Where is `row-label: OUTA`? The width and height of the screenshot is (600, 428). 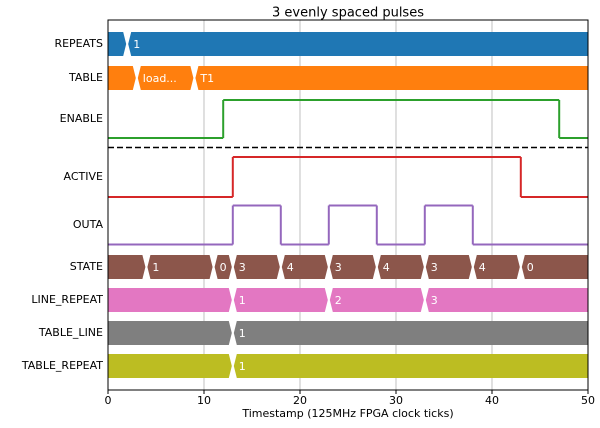 row-label: OUTA is located at coordinates (88, 224).